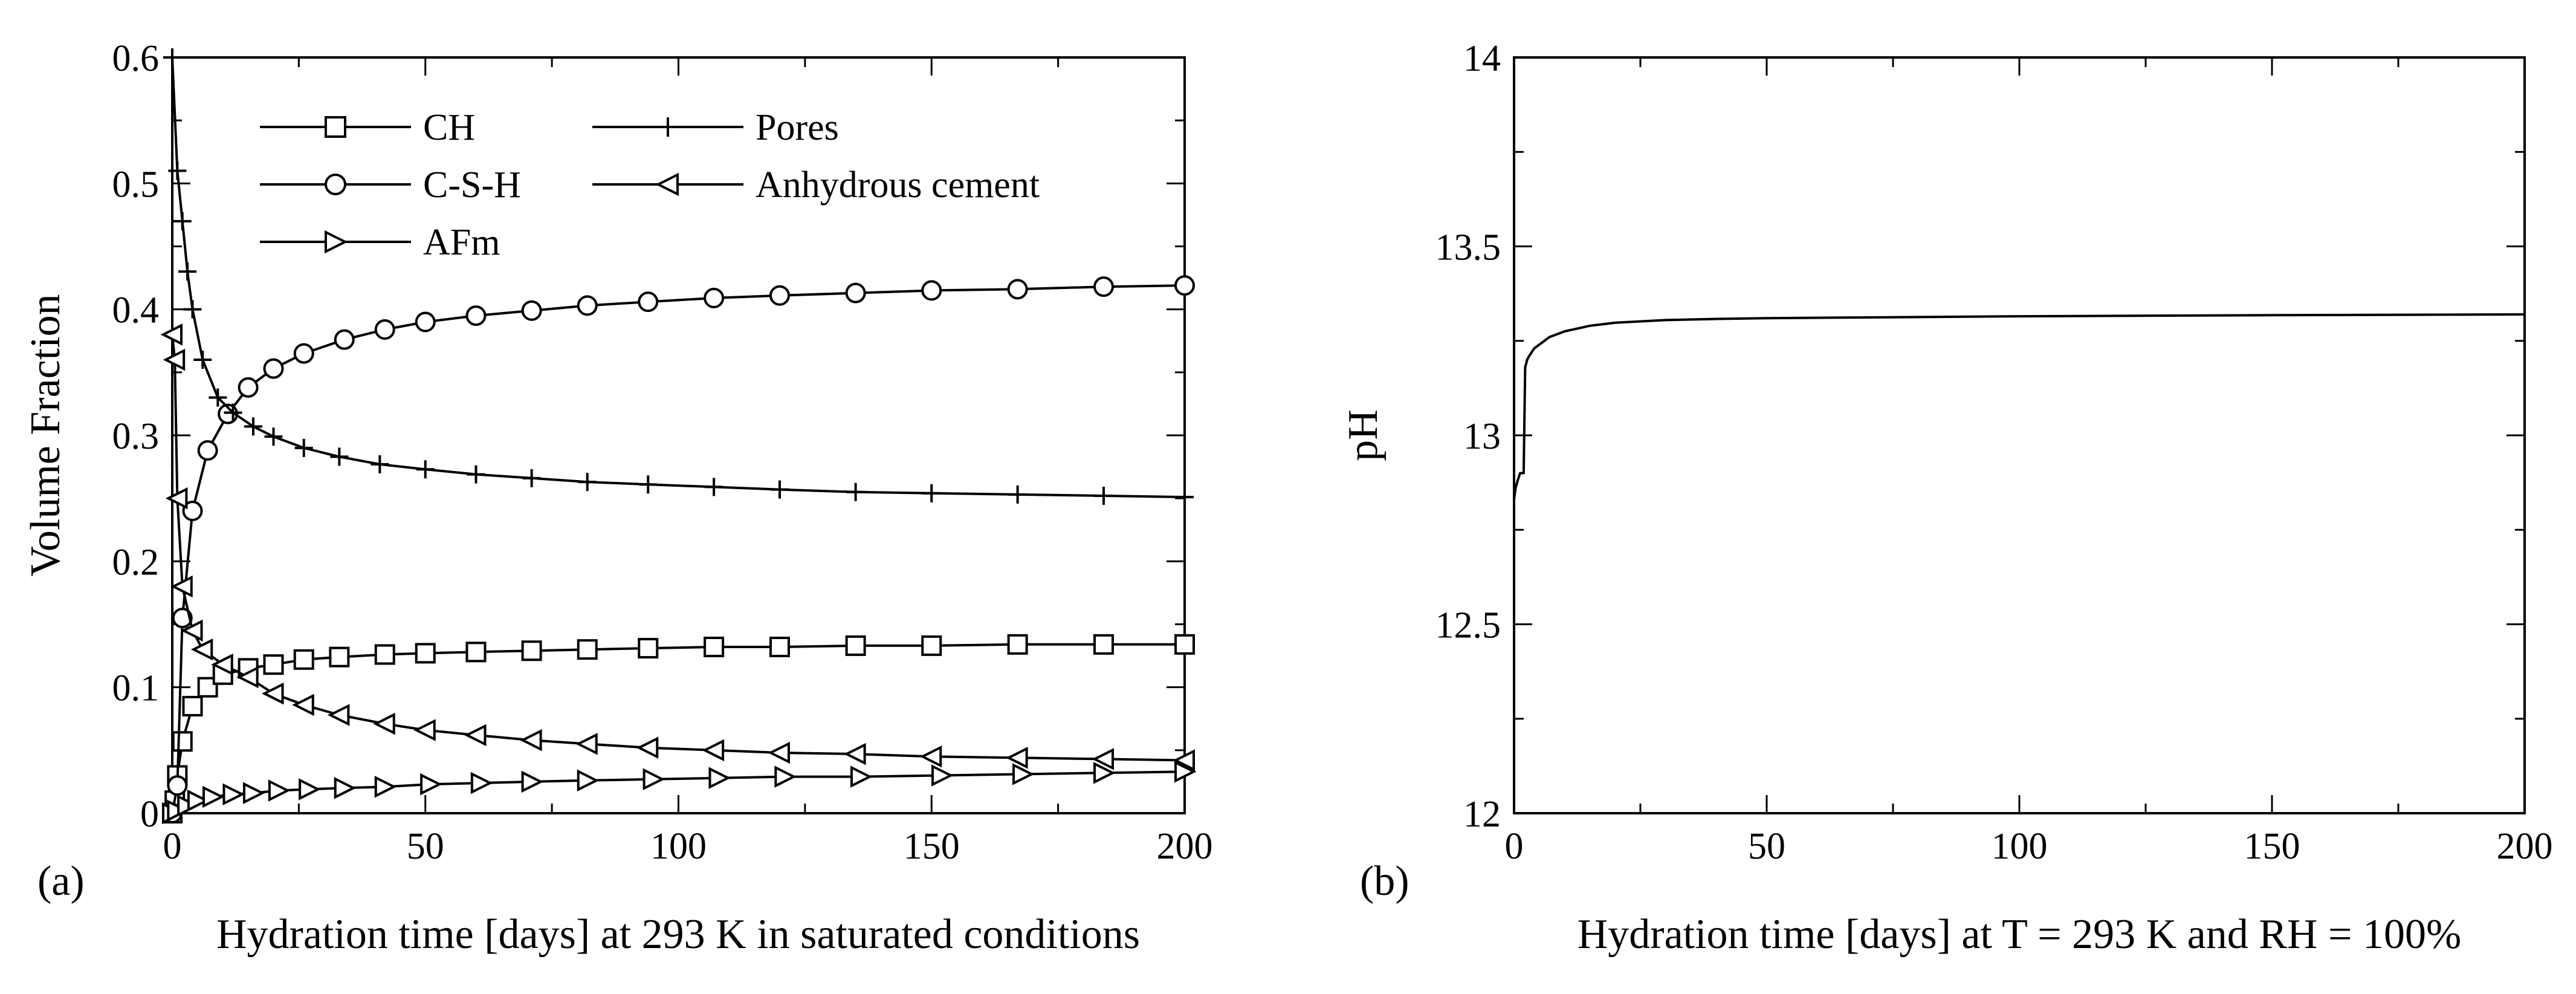 The image size is (2576, 994). Describe the element at coordinates (2272, 846) in the screenshot. I see `x-tick-label-b: 150` at that location.